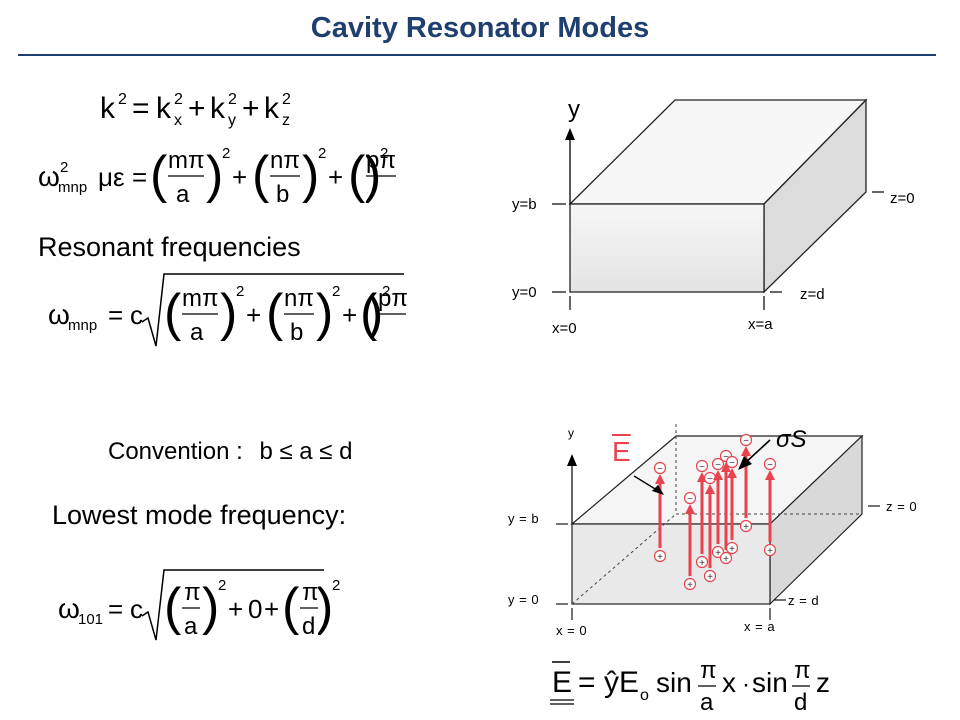 The image size is (960, 720). I want to click on svg-text: mπ, so click(200, 298).